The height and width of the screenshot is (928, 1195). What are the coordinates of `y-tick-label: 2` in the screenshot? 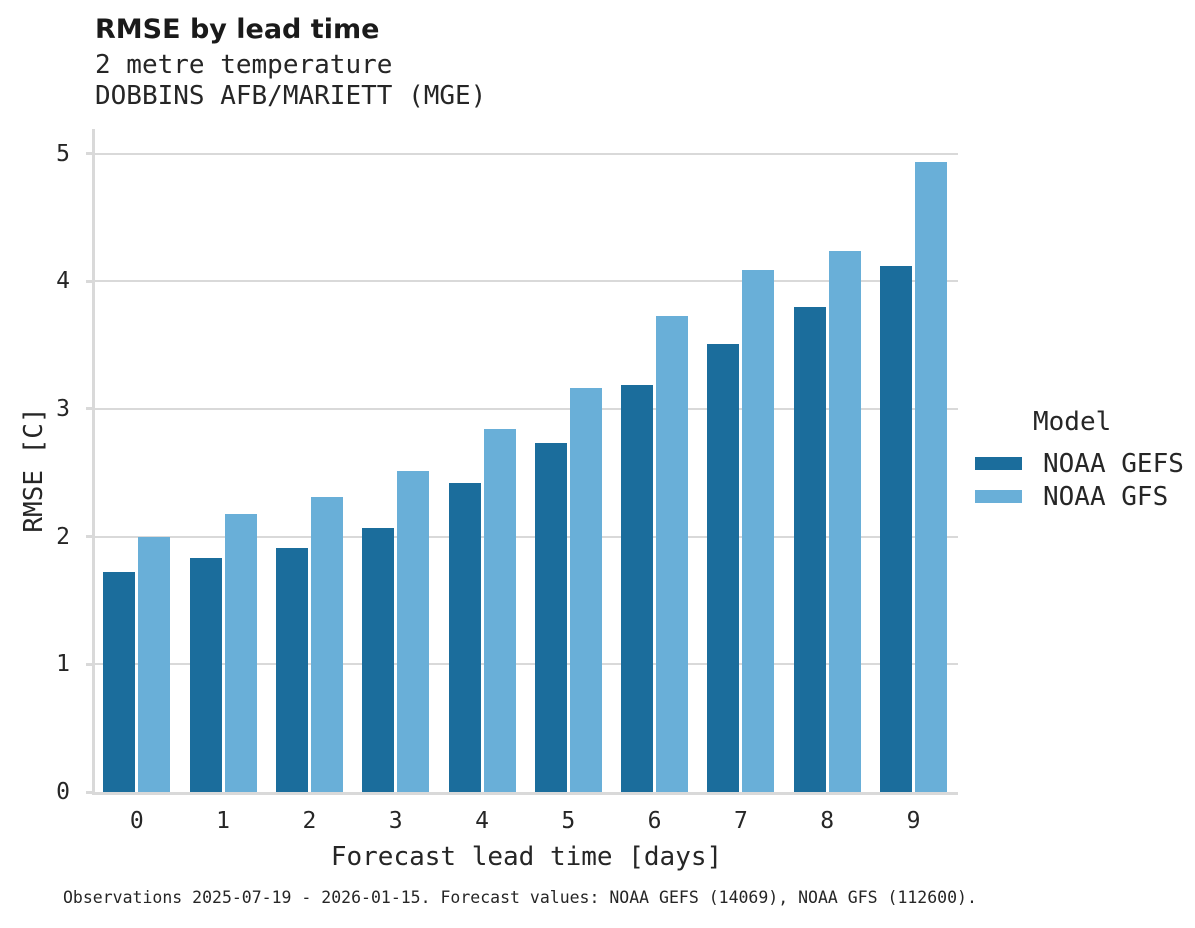 It's located at (63, 536).